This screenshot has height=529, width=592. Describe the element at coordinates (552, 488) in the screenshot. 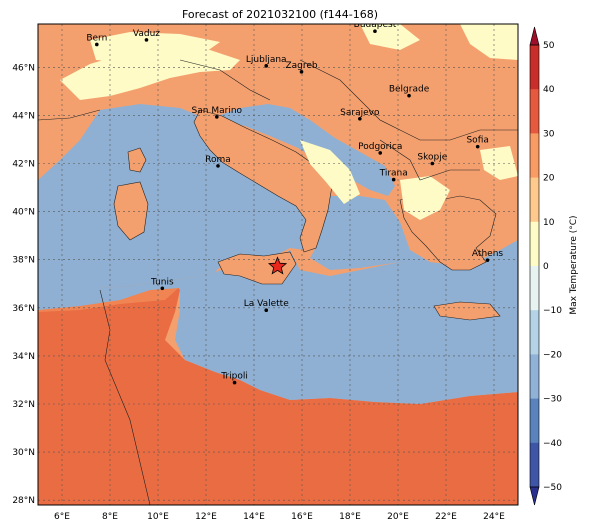

I see `colorbar-tick-label: −50` at that location.